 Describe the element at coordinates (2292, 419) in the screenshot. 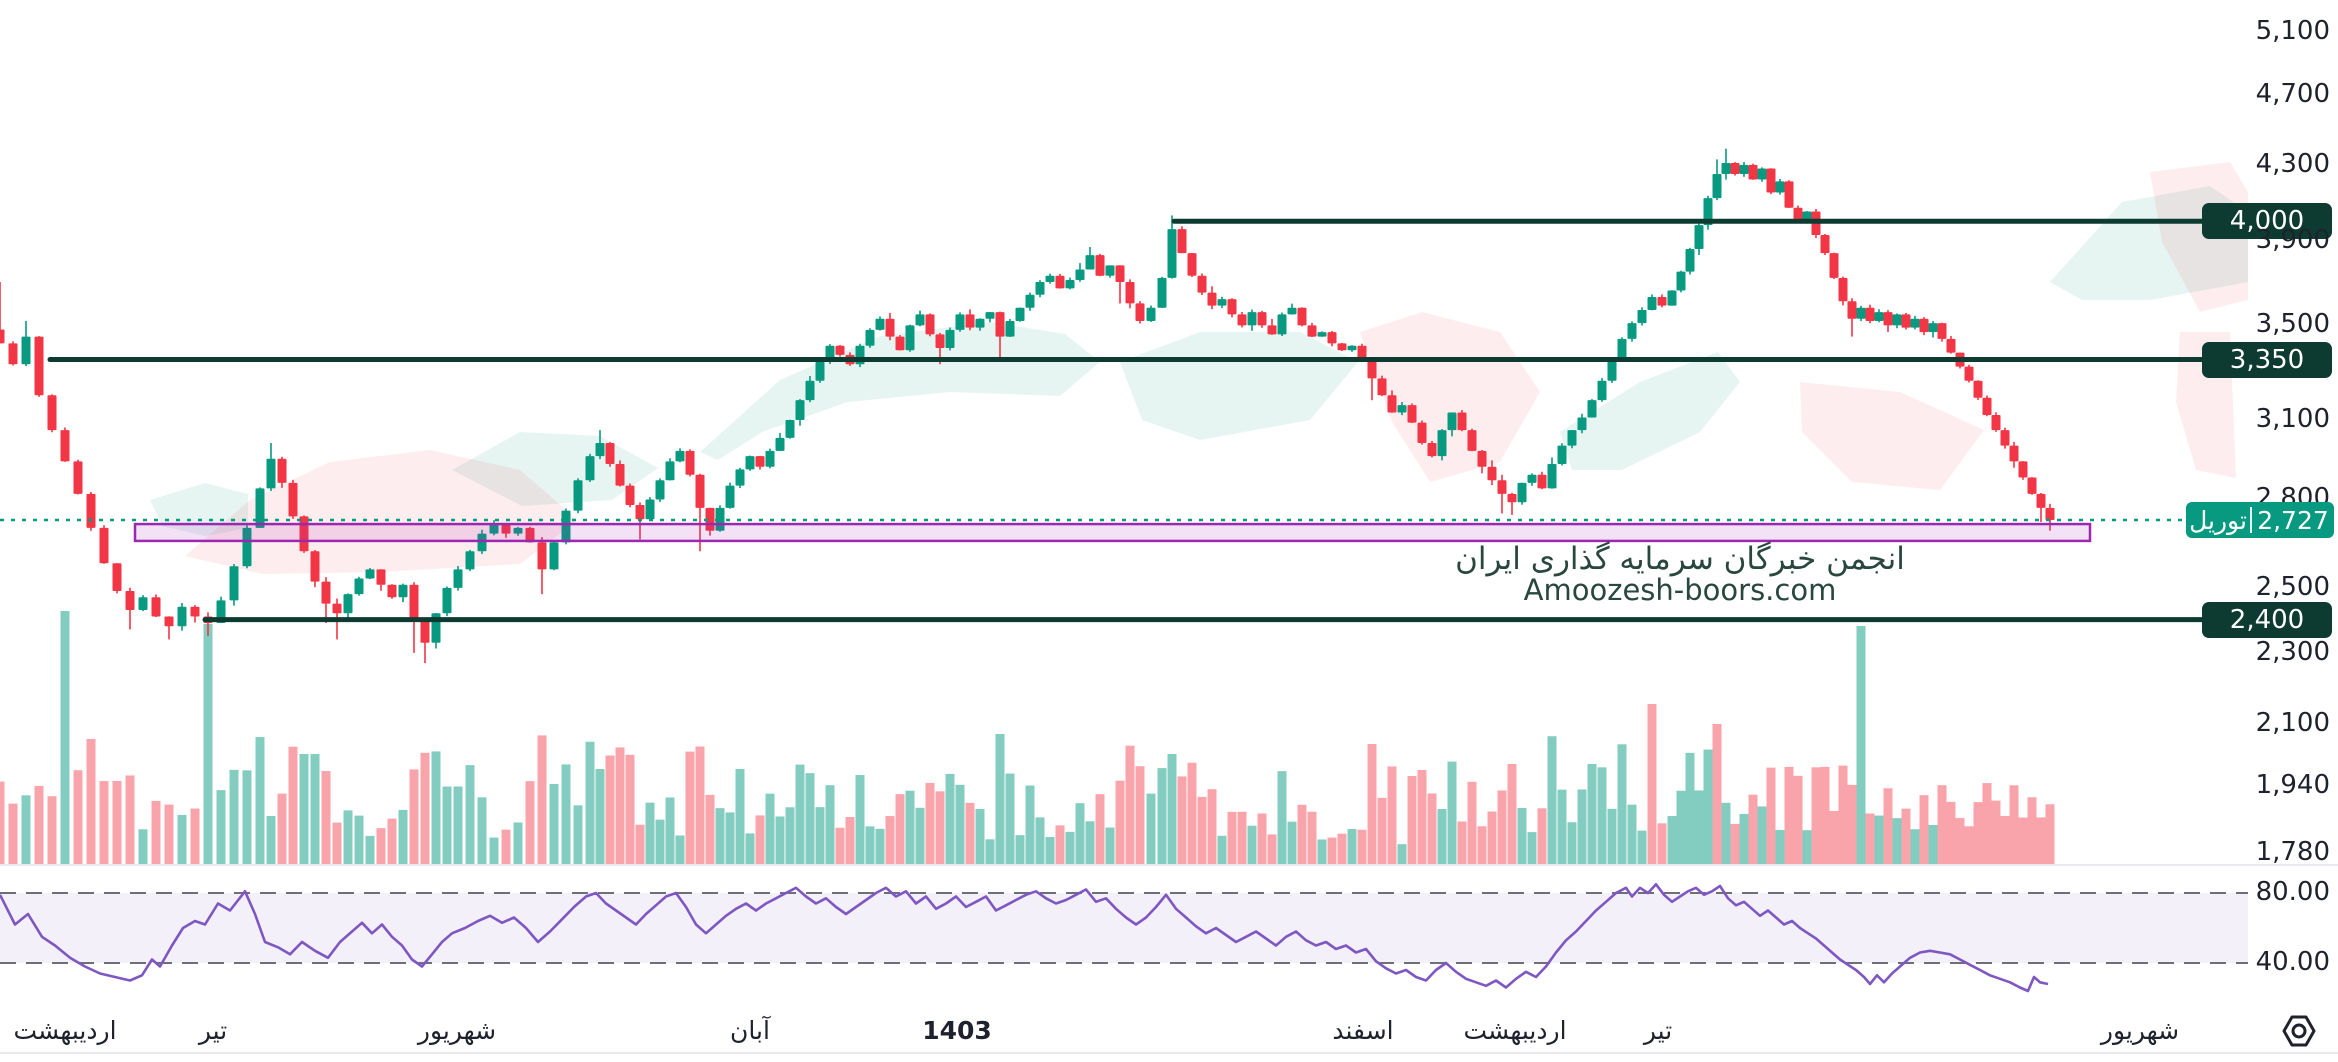

I see `price-tick: 3,100` at that location.